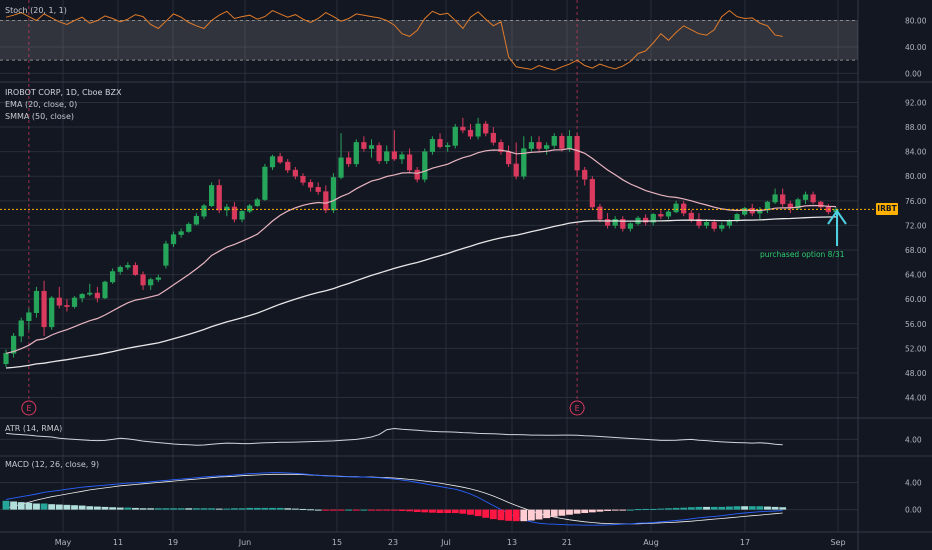  I want to click on price-tick-92: 92.00, so click(916, 102).